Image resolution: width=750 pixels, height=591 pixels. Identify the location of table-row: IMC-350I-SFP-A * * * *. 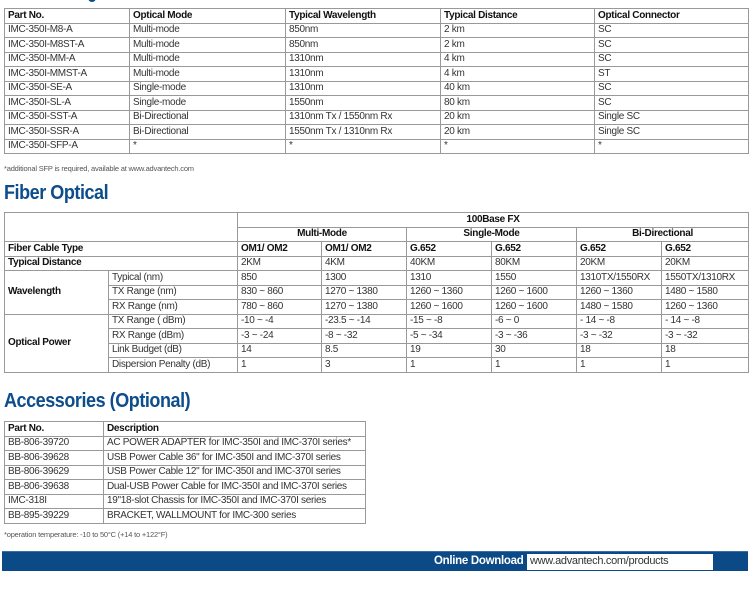
(376, 146).